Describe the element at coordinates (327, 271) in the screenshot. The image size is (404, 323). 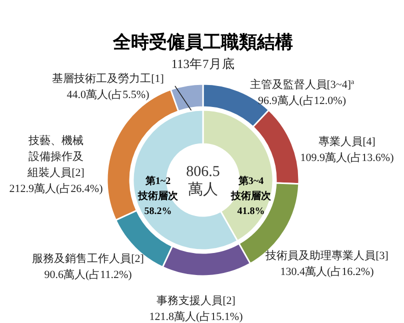
I see `data-label: 130.4萬人(占16.2%)` at that location.